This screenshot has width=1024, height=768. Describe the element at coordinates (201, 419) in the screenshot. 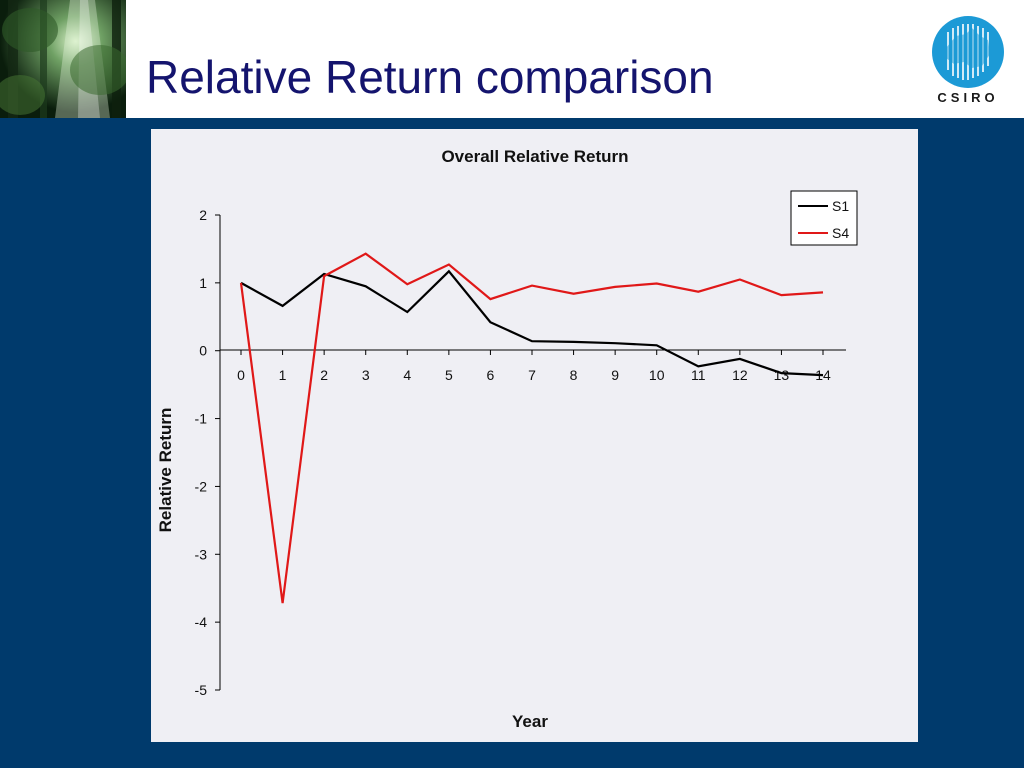

I see `y-tick-label: -1` at that location.